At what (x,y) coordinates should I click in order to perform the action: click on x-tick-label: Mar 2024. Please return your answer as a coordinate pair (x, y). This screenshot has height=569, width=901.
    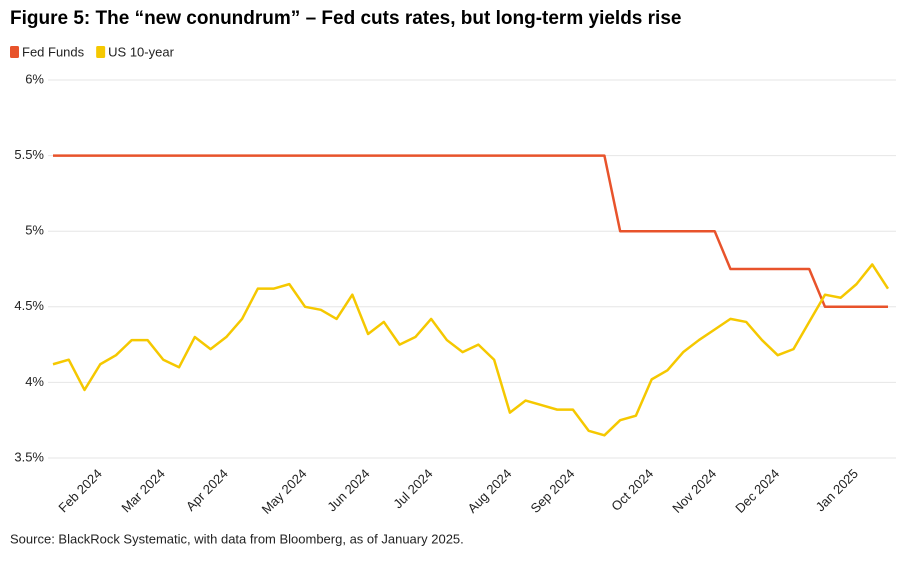
    Looking at the image, I should click on (142, 490).